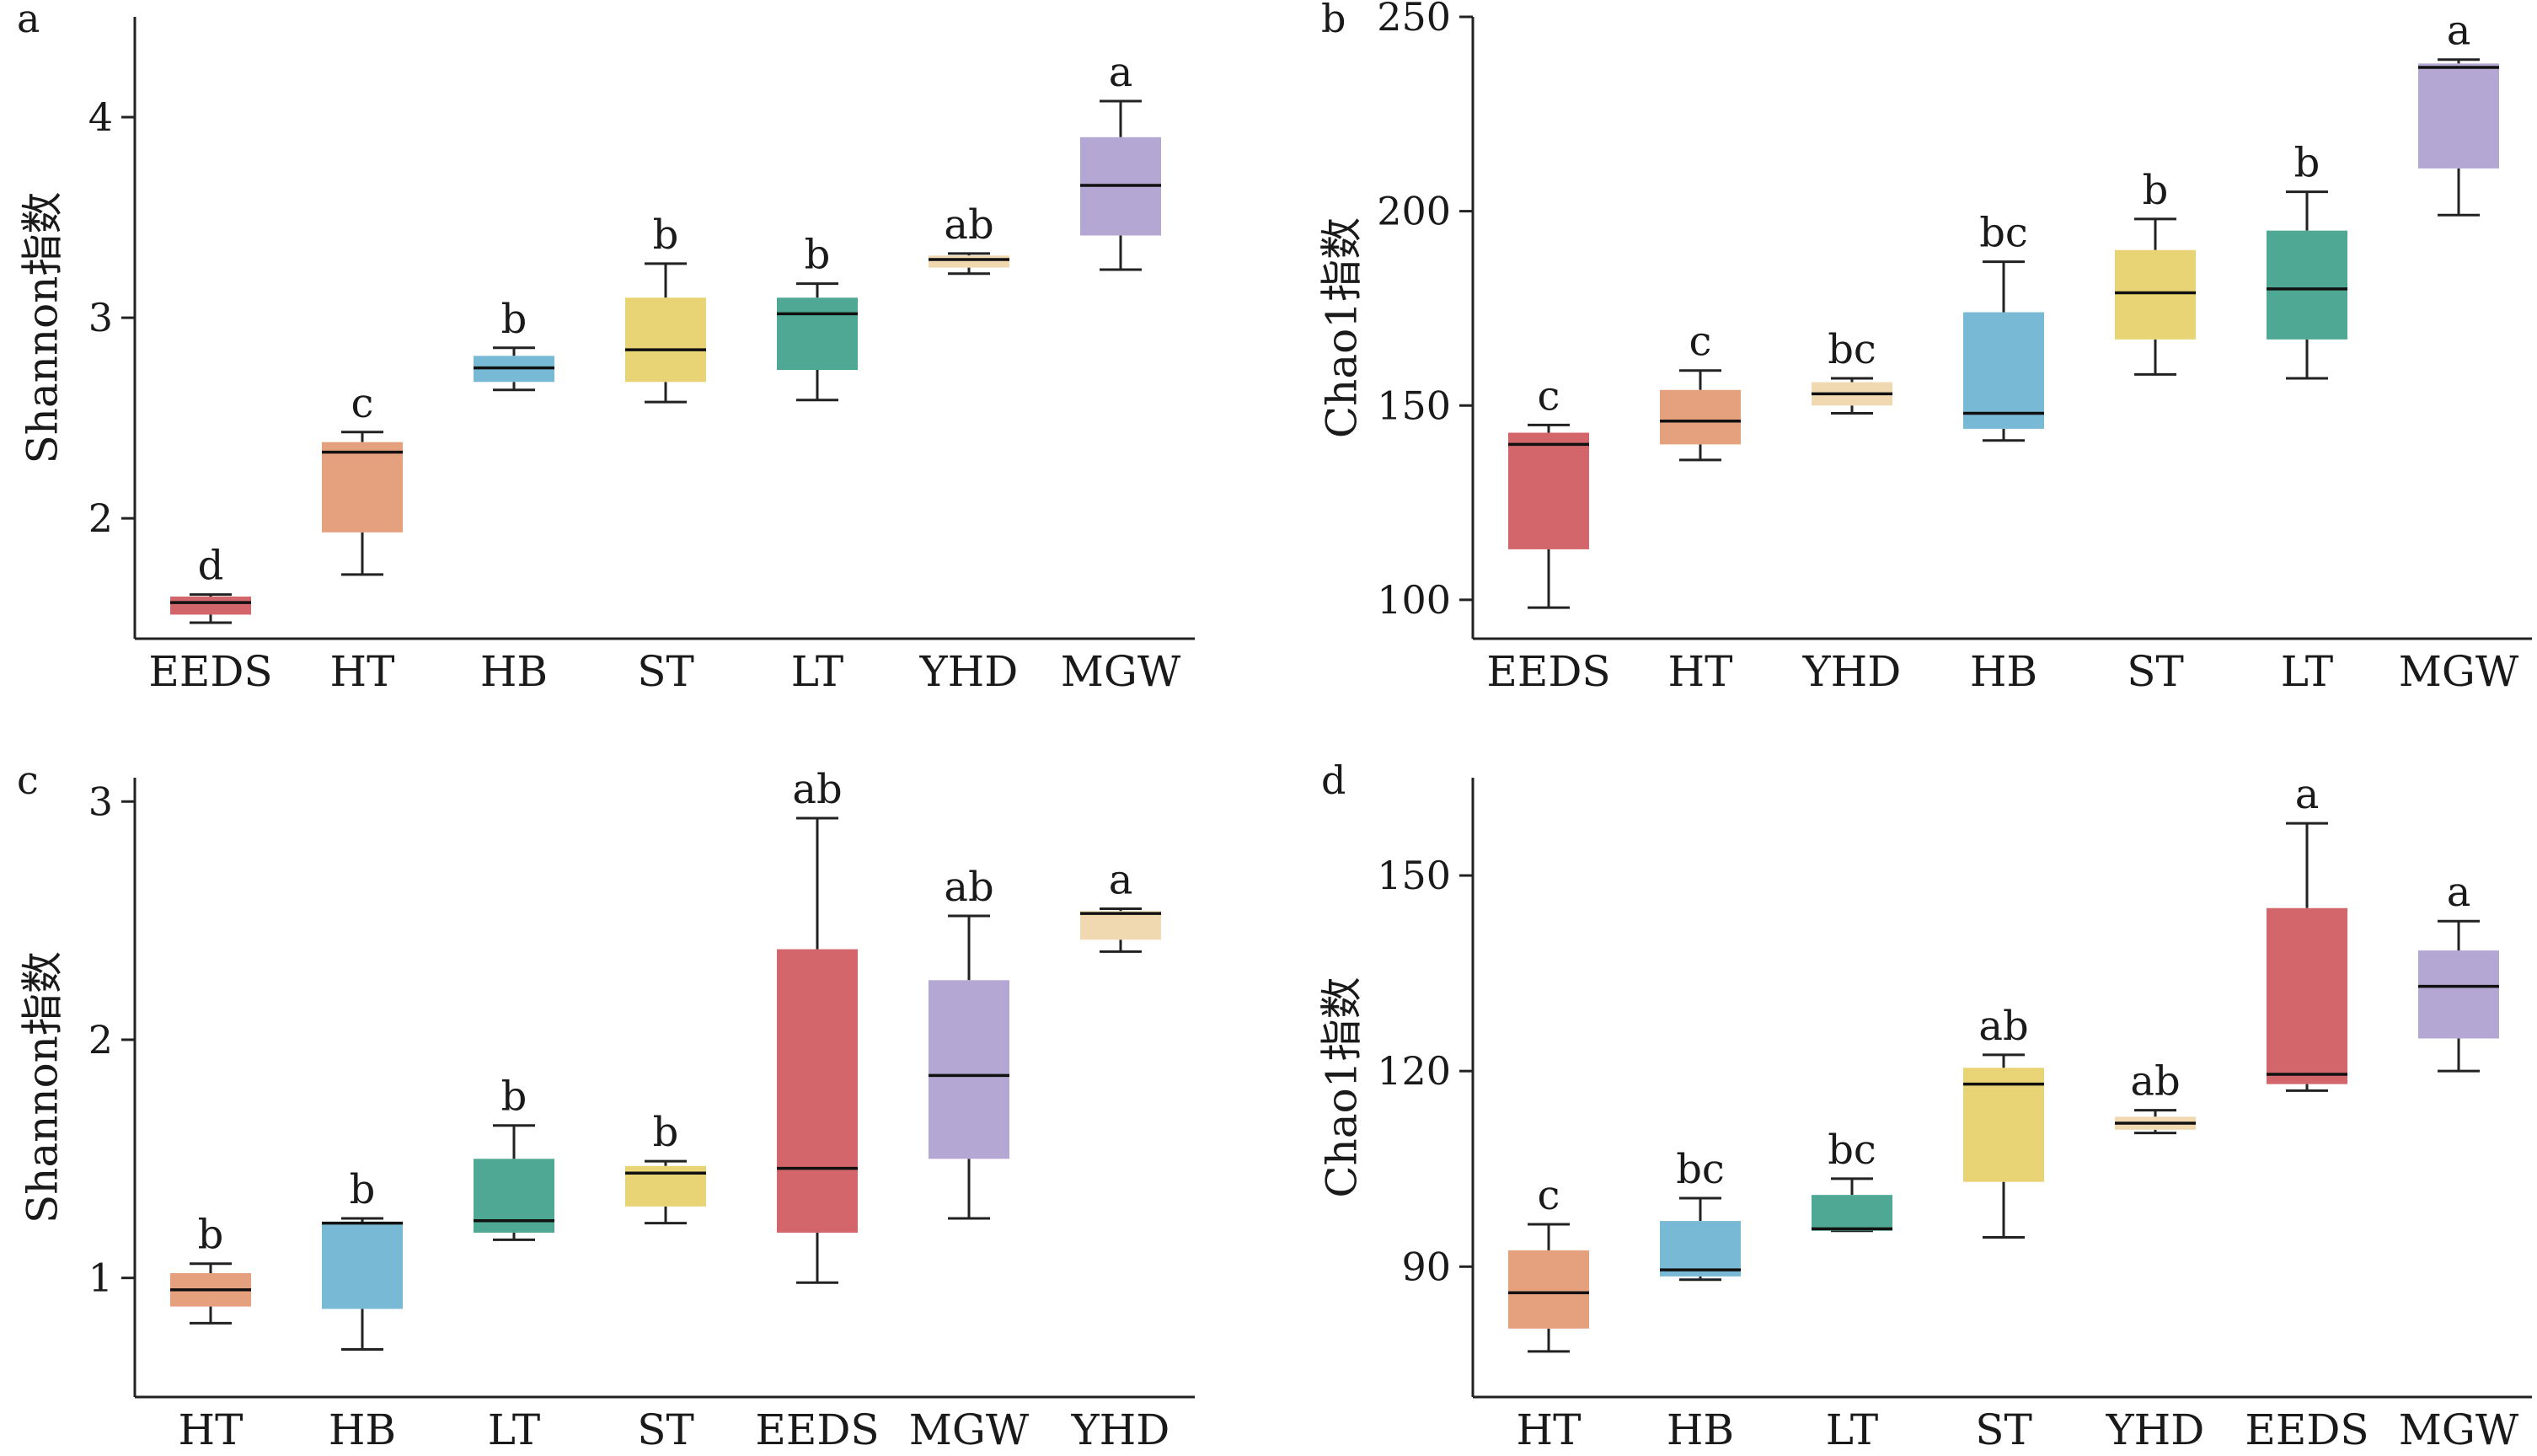 This screenshot has height=1456, width=2537. What do you see at coordinates (1426, 1266) in the screenshot?
I see `y-tick-label: 90` at bounding box center [1426, 1266].